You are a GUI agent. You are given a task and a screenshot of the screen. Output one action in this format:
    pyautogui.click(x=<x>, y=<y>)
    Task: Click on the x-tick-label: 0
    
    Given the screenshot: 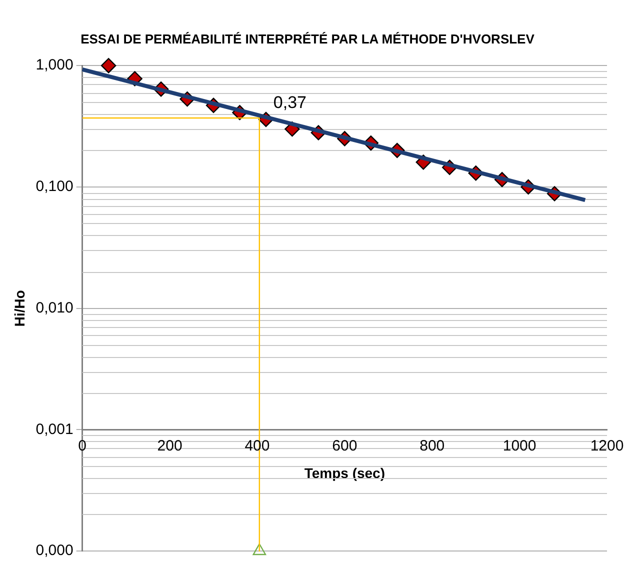 What is the action you would take?
    pyautogui.click(x=82, y=445)
    